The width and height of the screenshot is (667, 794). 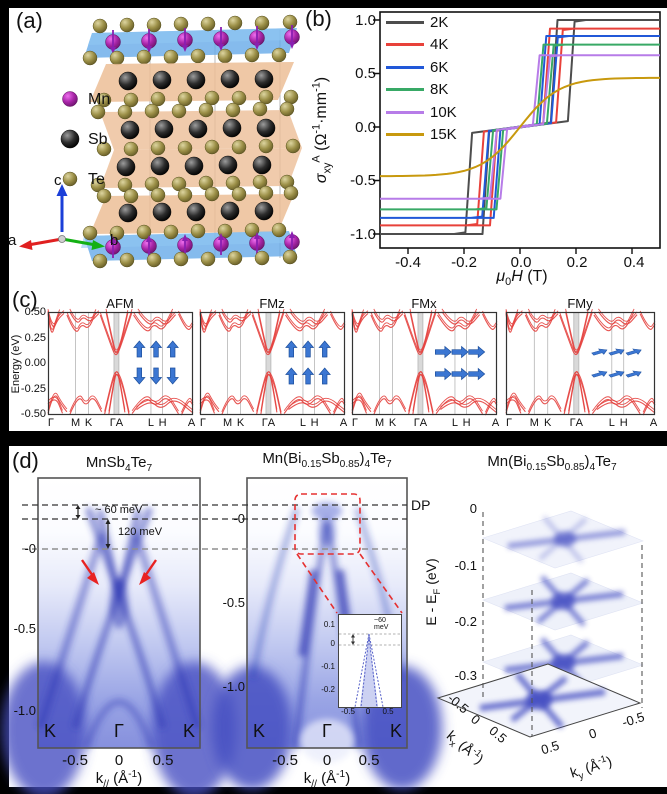 What do you see at coordinates (70, 179) in the screenshot?
I see `legend-te-atom` at bounding box center [70, 179].